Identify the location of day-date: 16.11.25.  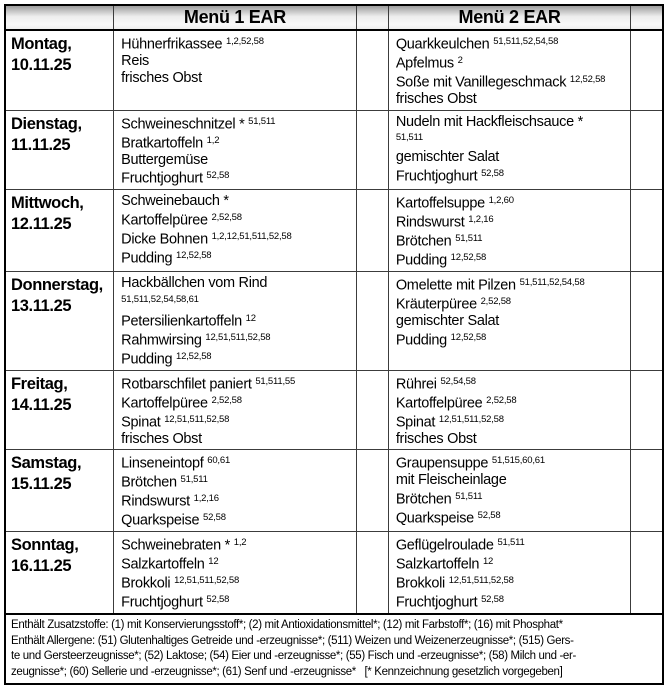
(41, 566).